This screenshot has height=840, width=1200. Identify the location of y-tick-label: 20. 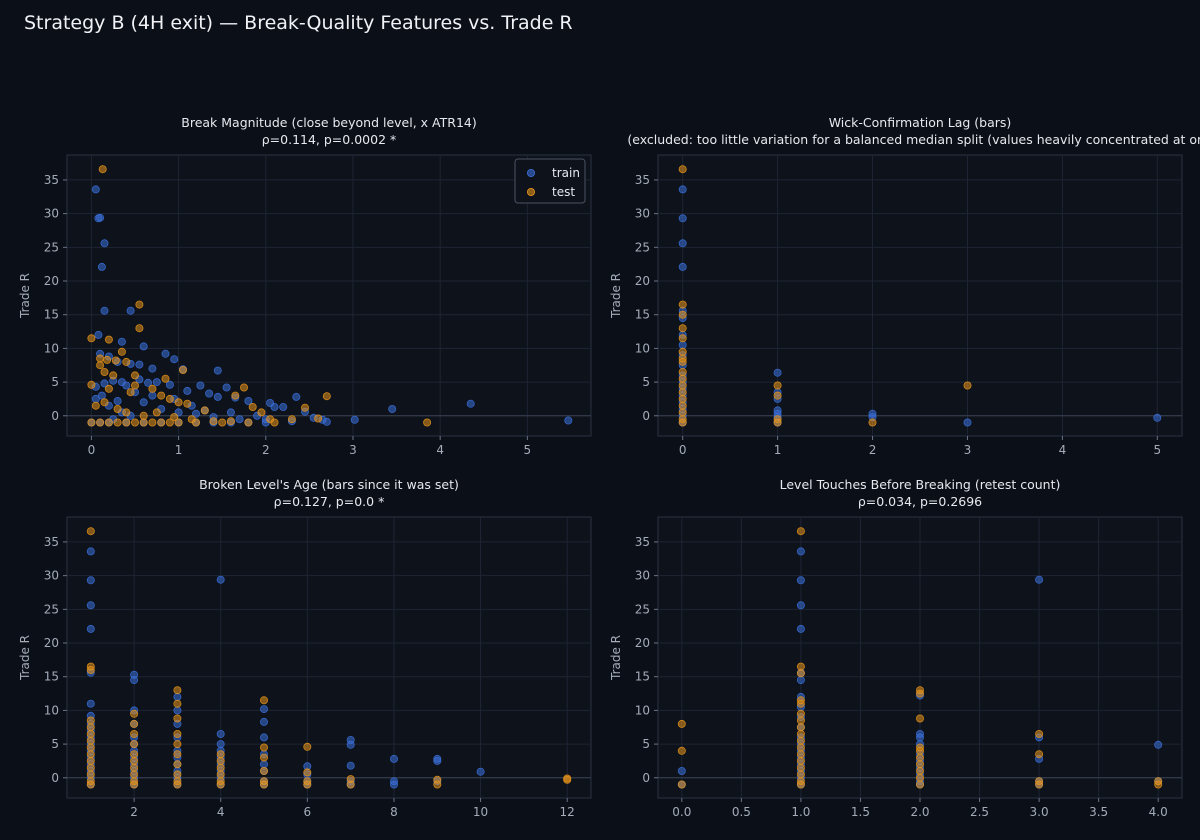
(642, 281).